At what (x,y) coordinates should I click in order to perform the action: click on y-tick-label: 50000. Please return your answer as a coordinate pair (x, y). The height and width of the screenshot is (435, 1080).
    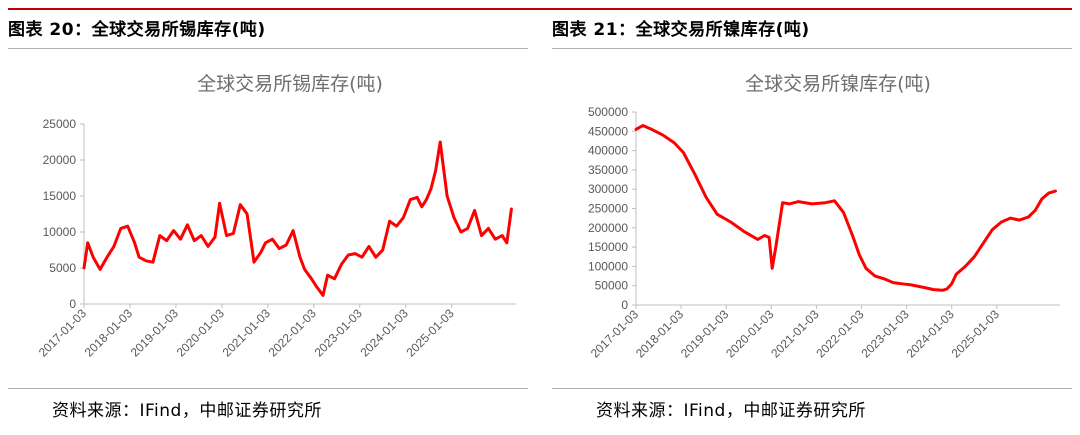
    Looking at the image, I should click on (612, 286).